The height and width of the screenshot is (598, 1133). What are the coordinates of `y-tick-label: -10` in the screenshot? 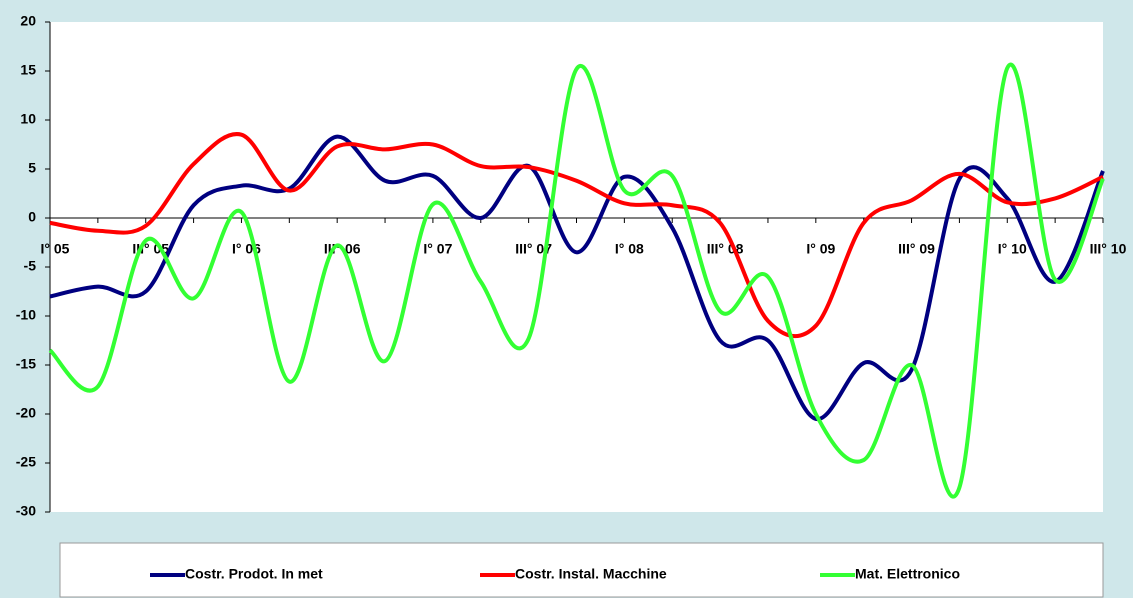 It's located at (26, 315).